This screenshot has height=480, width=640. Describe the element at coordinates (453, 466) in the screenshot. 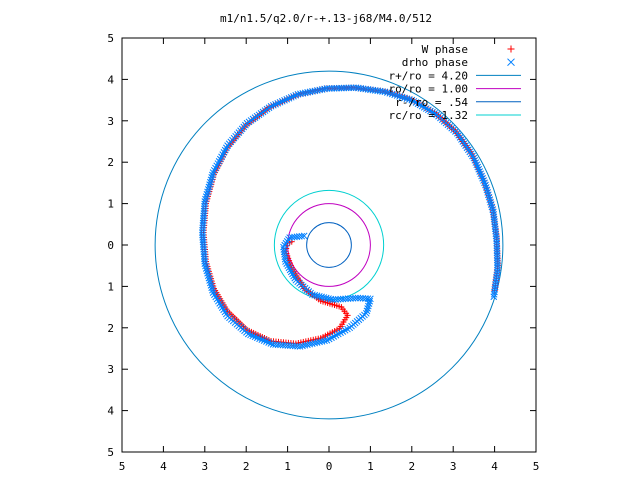

I see `x-tick-label: 3` at that location.